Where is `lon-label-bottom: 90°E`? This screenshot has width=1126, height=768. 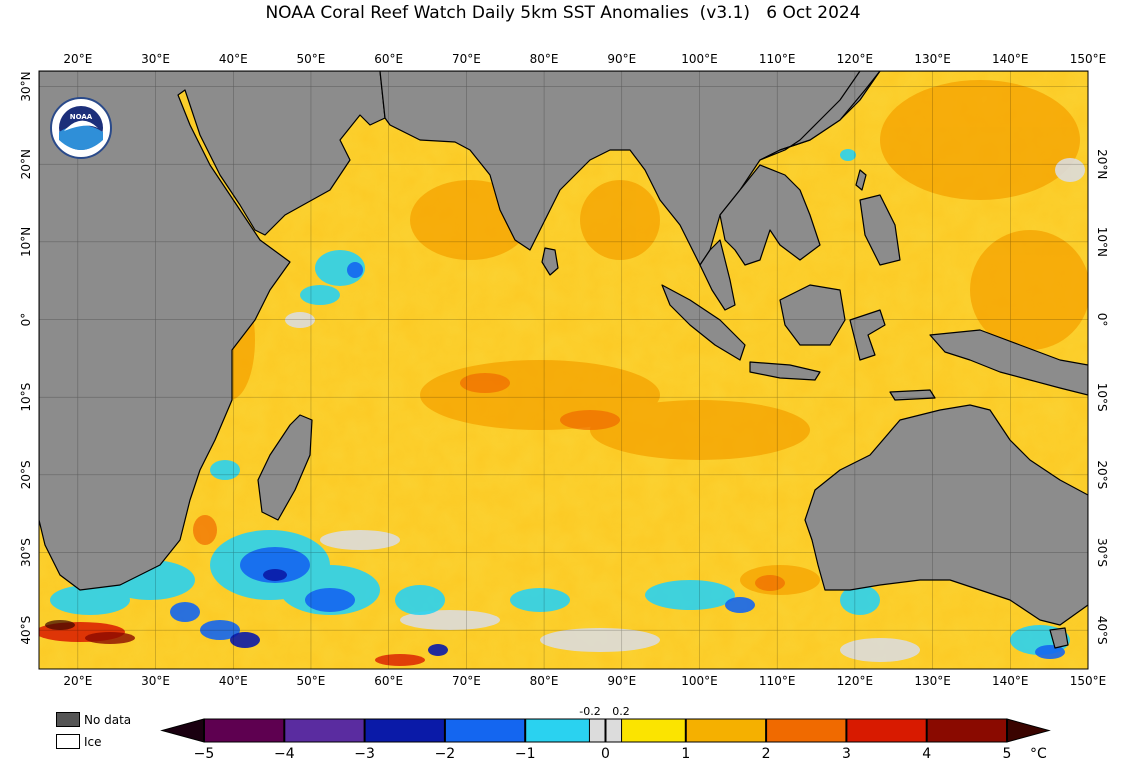
lon-label-bottom: 90°E is located at coordinates (621, 681).